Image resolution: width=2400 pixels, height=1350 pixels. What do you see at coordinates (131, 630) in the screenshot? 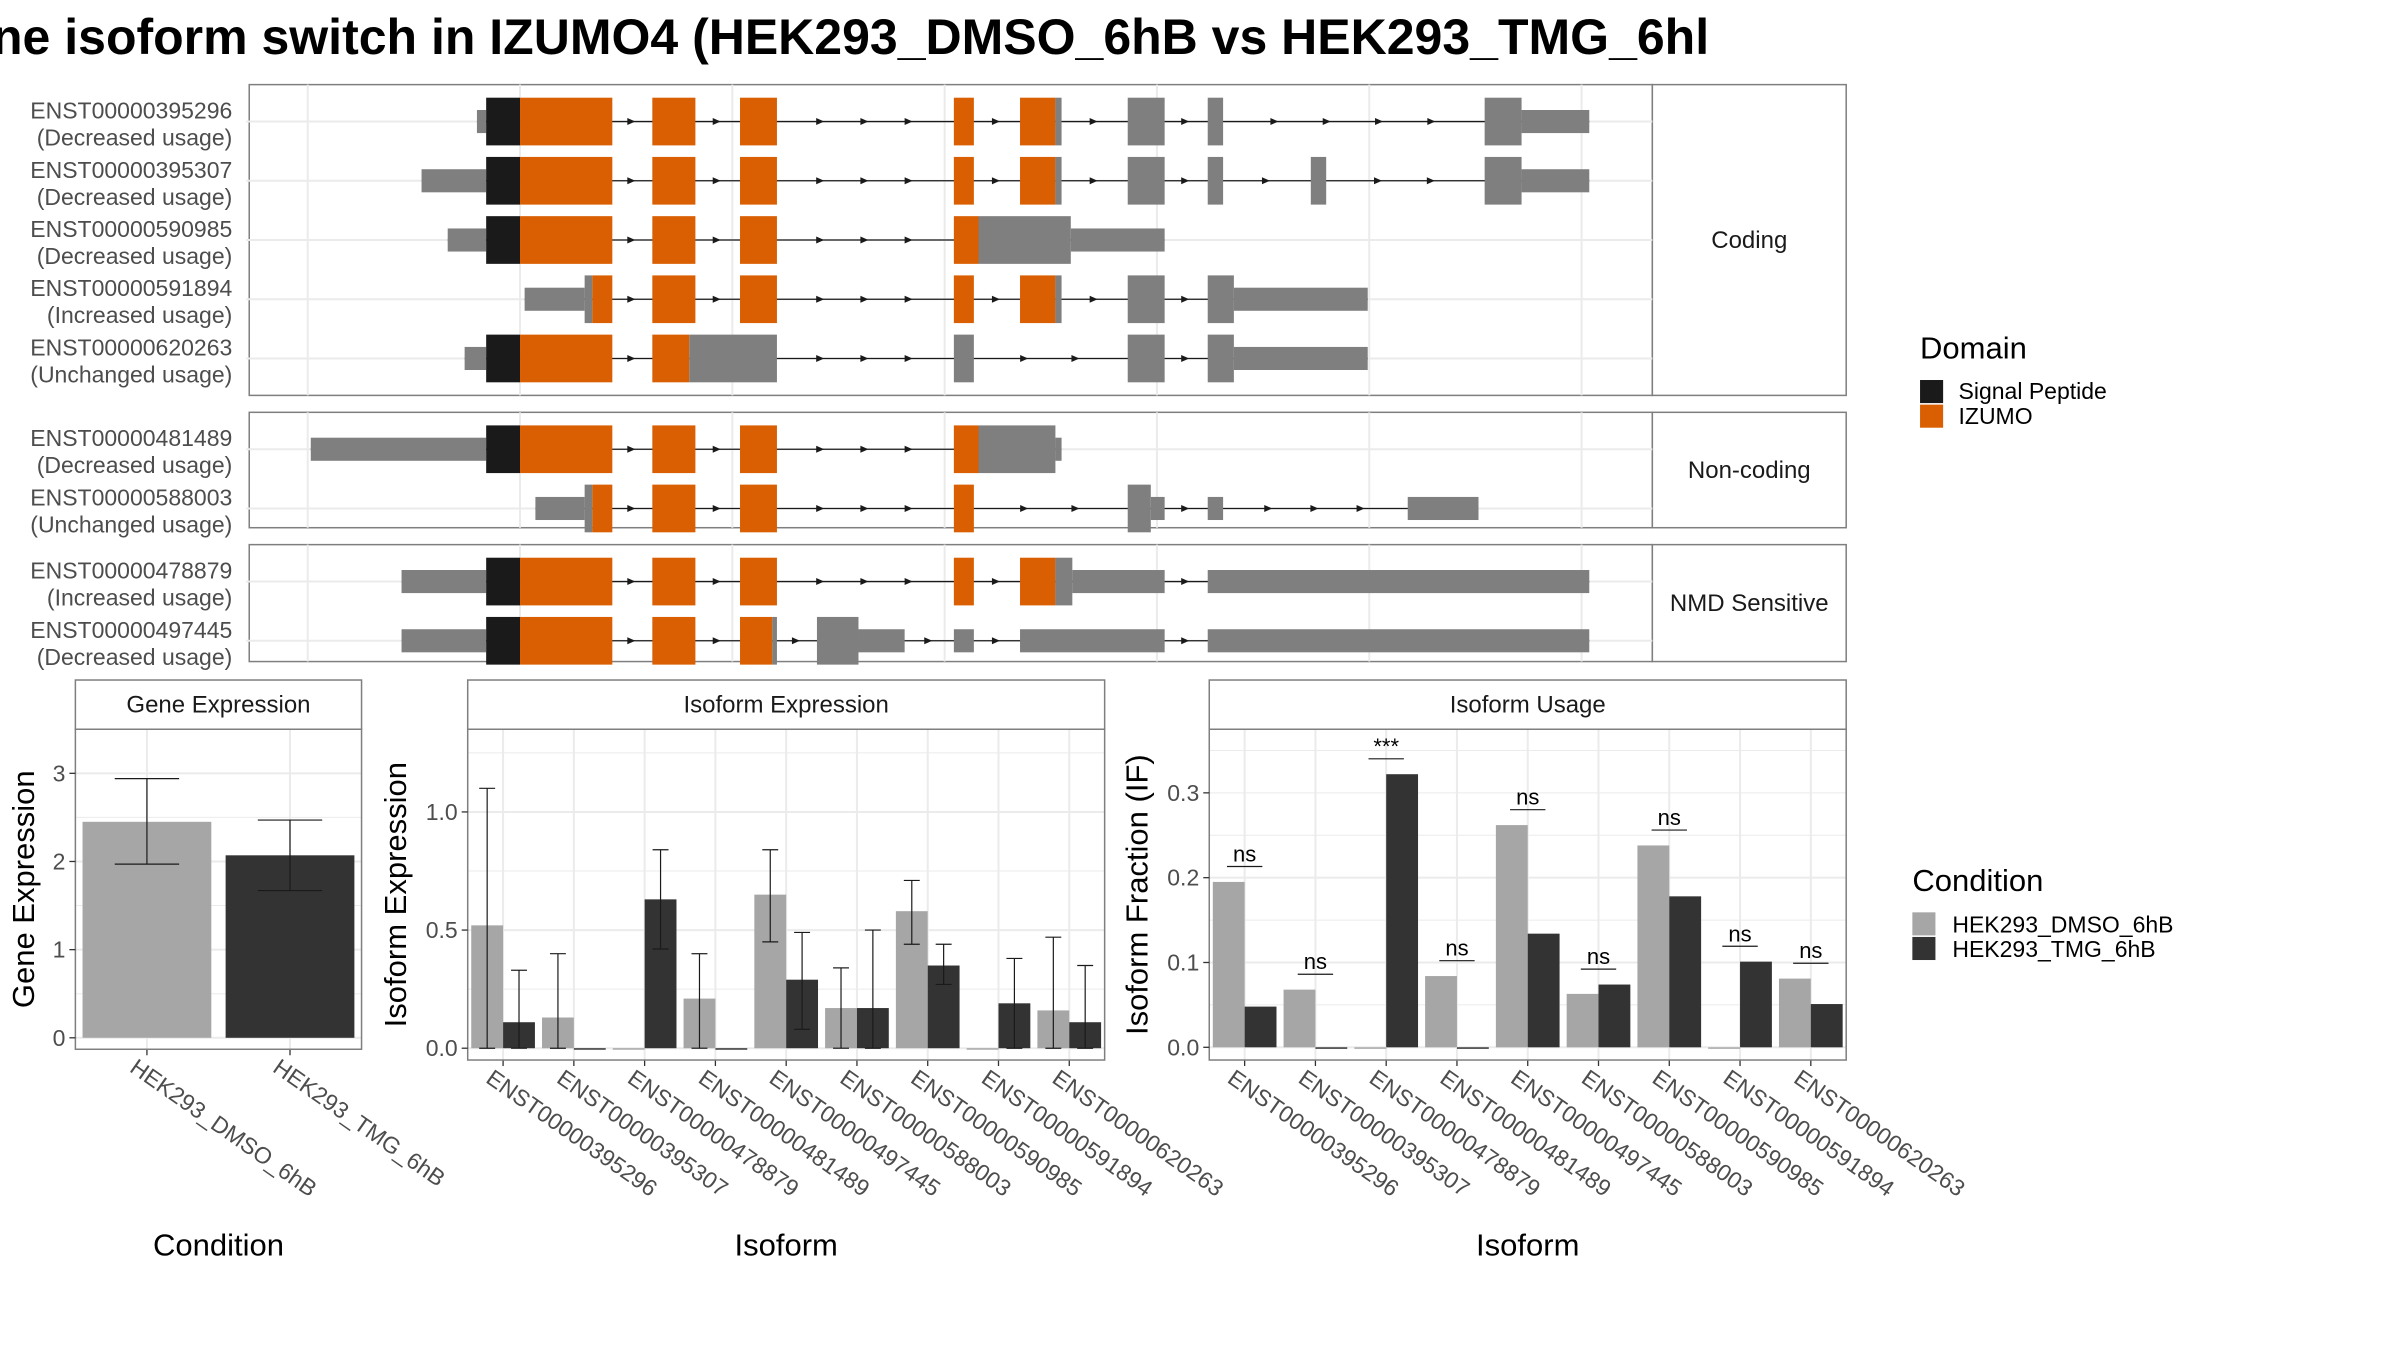
I see `isoform-id-label: ENST00000497445` at bounding box center [131, 630].